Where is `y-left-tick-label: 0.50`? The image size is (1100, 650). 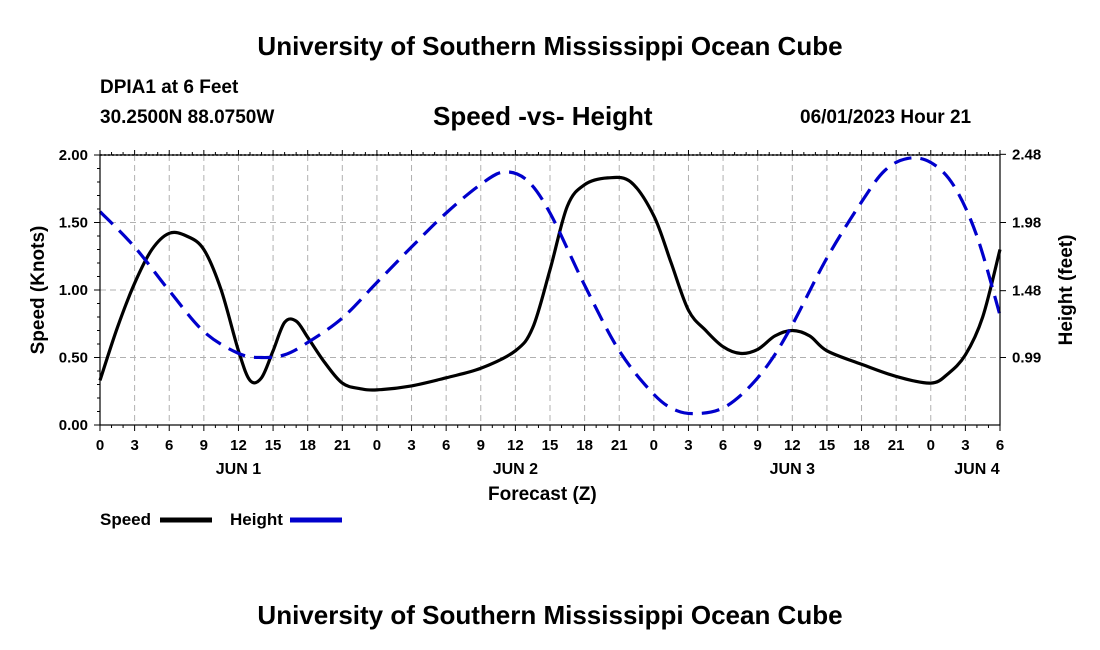 y-left-tick-label: 0.50 is located at coordinates (73, 358).